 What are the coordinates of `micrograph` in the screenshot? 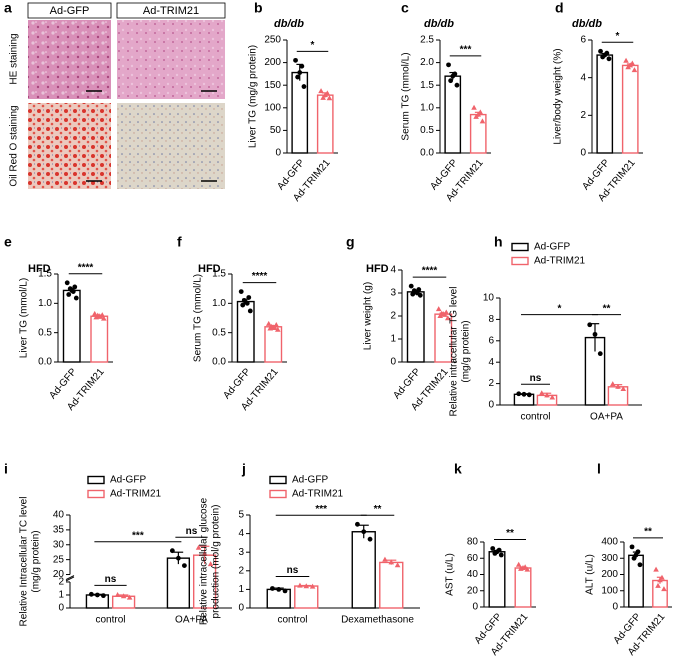 It's located at (69, 59).